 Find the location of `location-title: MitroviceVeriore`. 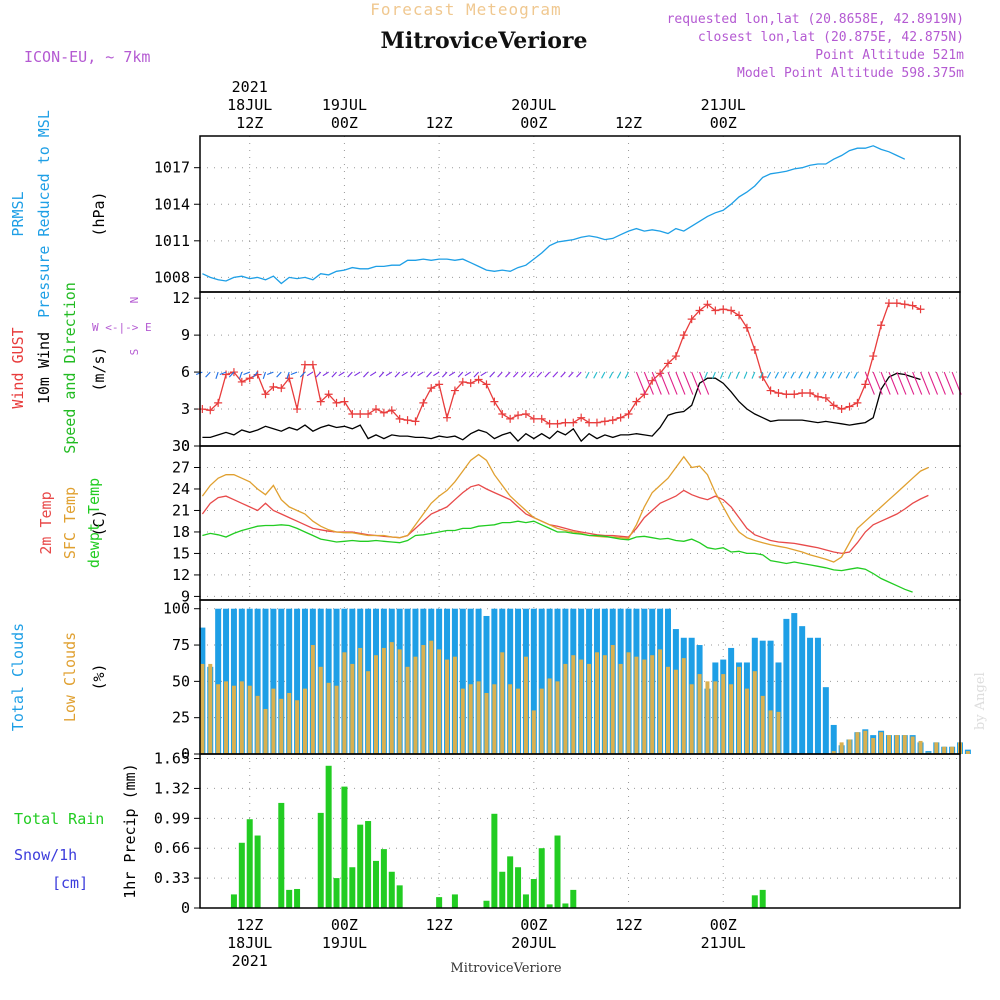

location-title: MitroviceVeriore is located at coordinates (484, 41).